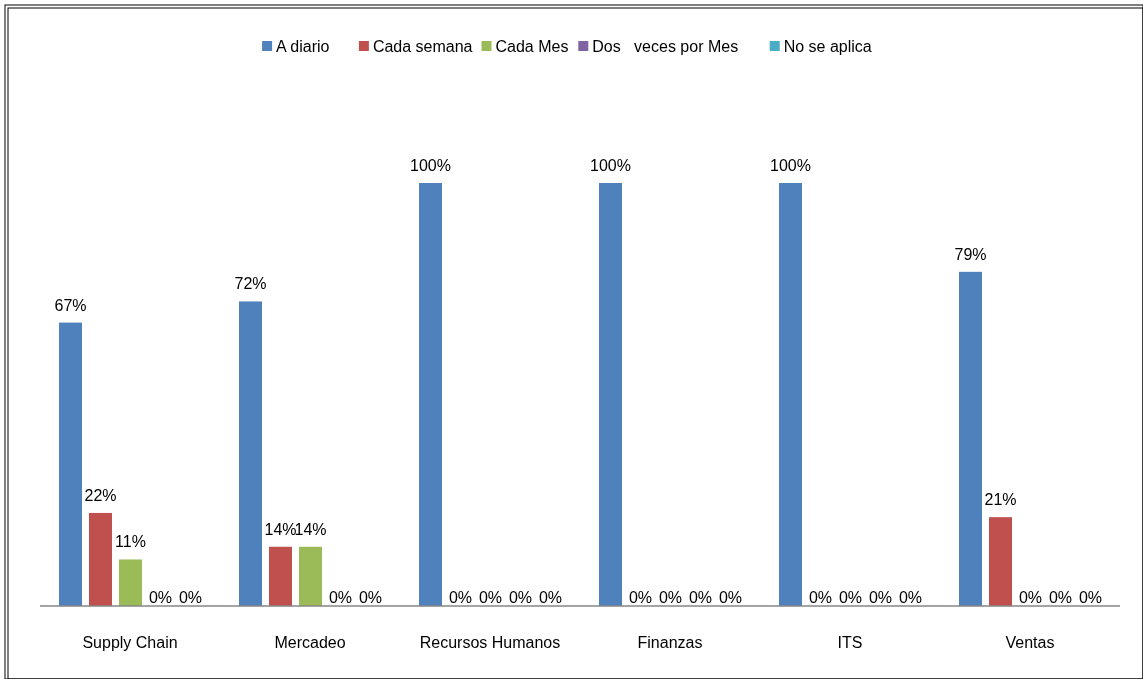 This screenshot has width=1143, height=679. I want to click on legend-label: Cada Mes, so click(532, 46).